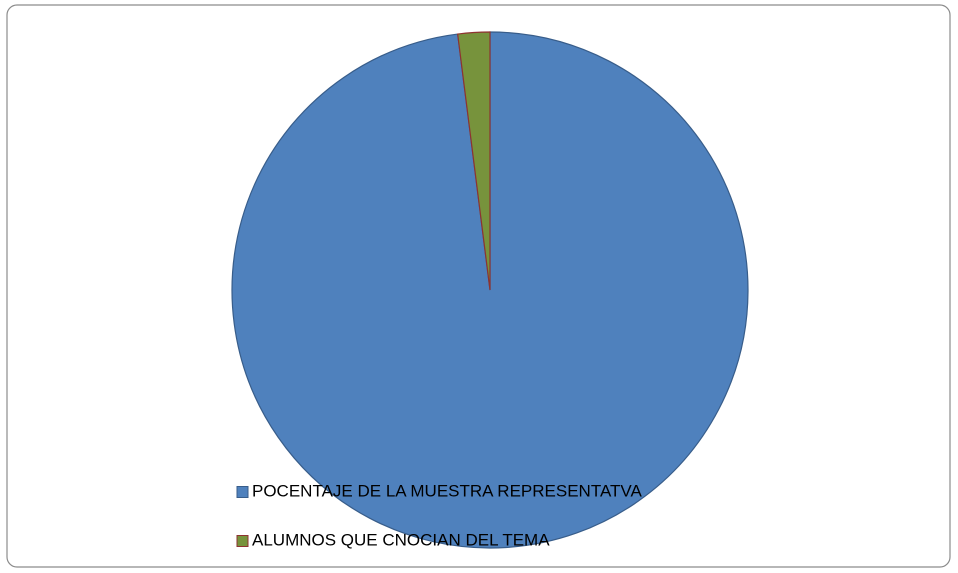 The width and height of the screenshot is (958, 573). What do you see at coordinates (447, 490) in the screenshot?
I see `legend-label: POCENTAJE DE LA MUESTRA REPRESENTATVA` at bounding box center [447, 490].